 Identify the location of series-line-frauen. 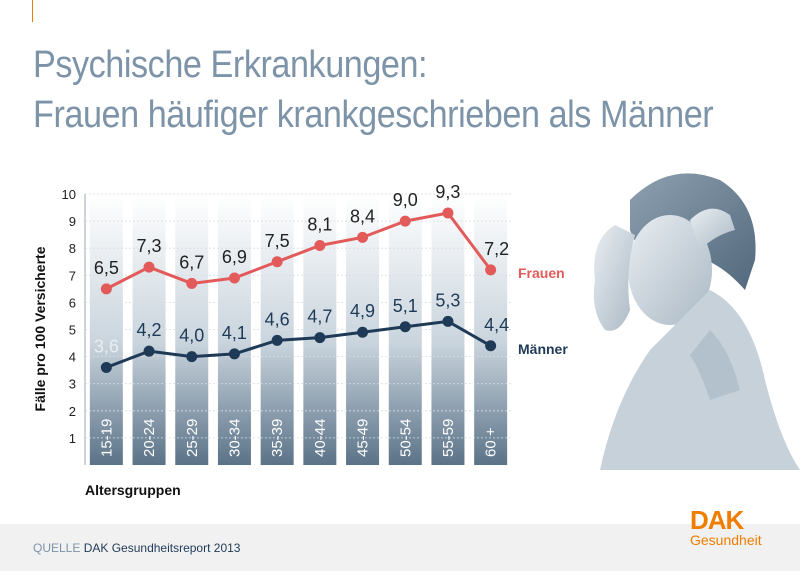
(298, 251).